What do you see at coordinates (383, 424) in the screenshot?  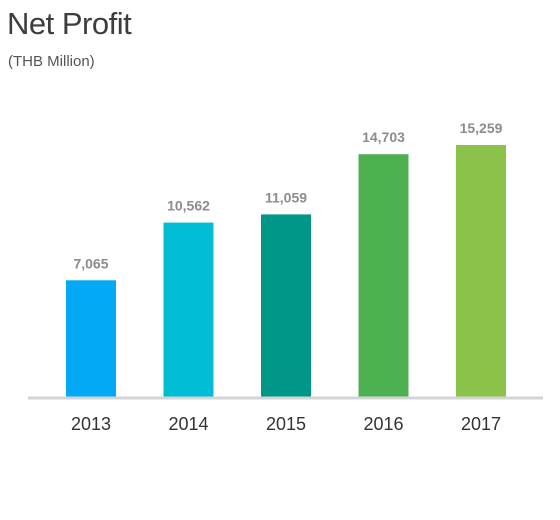 I see `x-tick-label-2016: 2016` at bounding box center [383, 424].